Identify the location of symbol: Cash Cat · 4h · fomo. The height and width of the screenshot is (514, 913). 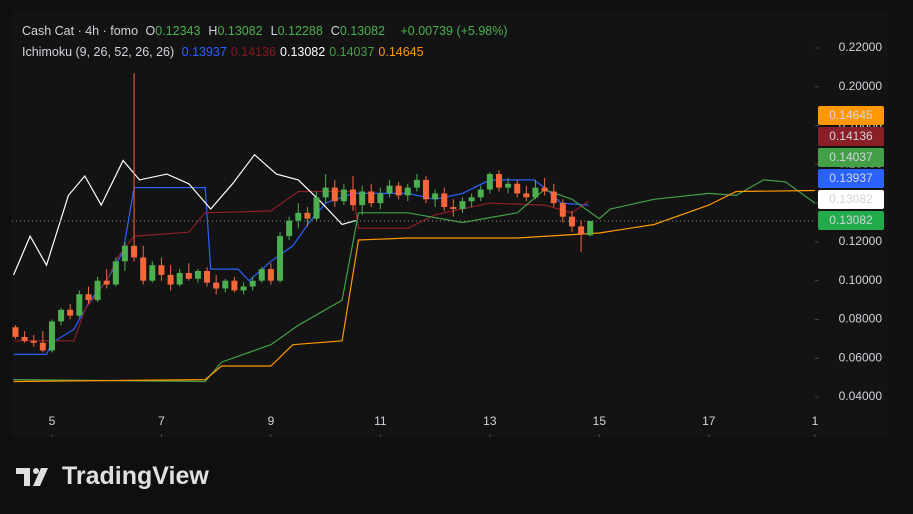
(80, 31).